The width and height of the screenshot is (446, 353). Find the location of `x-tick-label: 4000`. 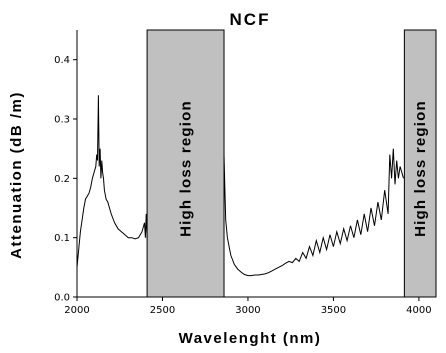

x-tick-label: 4000 is located at coordinates (418, 310).